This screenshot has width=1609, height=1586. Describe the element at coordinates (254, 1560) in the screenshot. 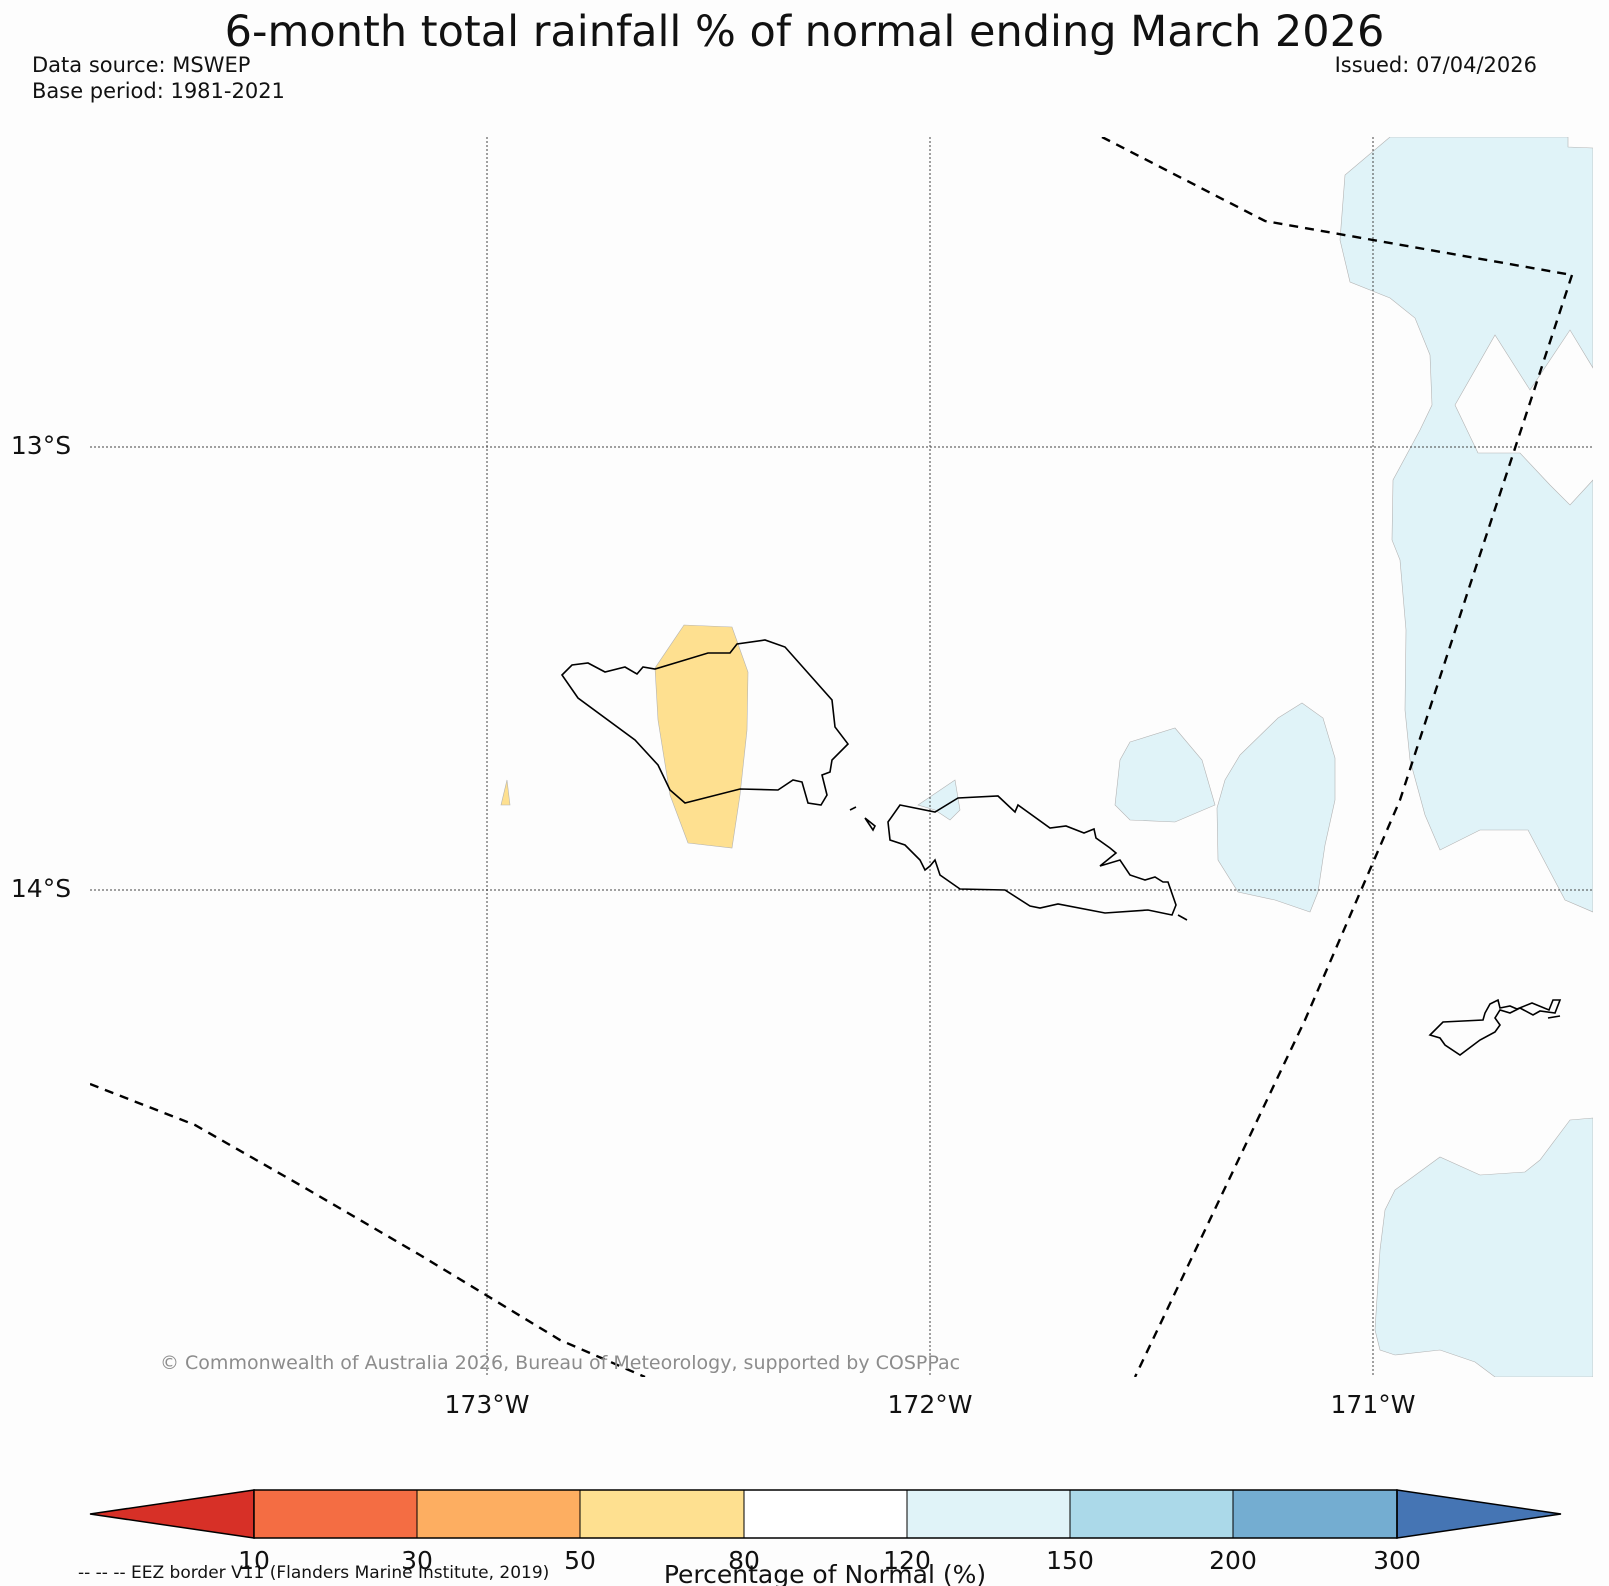

I see `colorbar-tick-10: 10` at that location.